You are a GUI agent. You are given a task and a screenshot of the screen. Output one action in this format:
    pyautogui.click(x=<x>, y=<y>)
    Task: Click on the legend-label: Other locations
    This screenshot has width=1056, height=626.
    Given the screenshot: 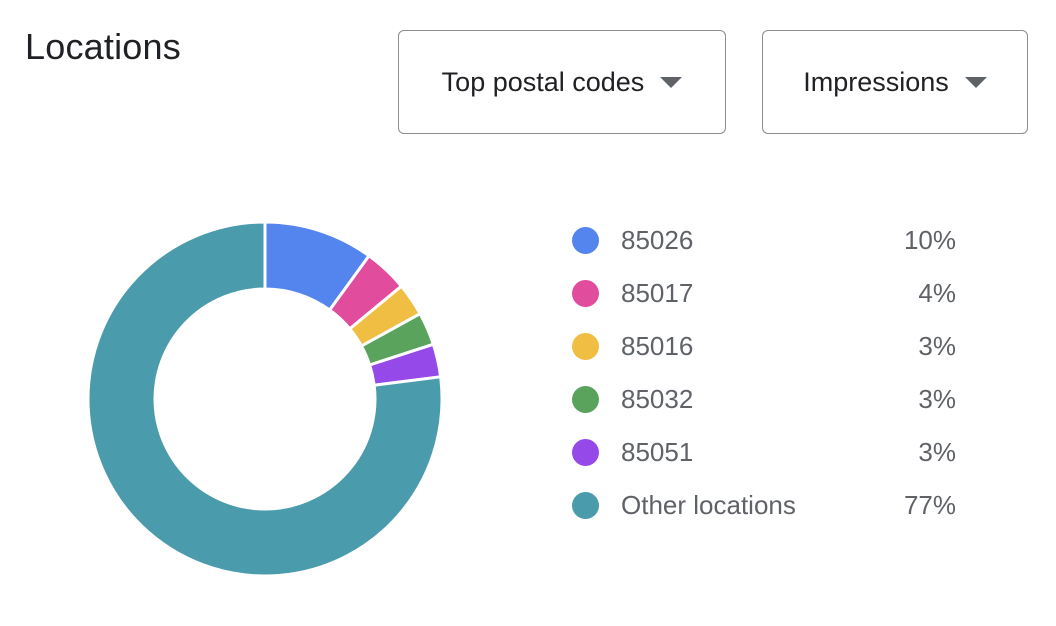 What is the action you would take?
    pyautogui.click(x=708, y=505)
    